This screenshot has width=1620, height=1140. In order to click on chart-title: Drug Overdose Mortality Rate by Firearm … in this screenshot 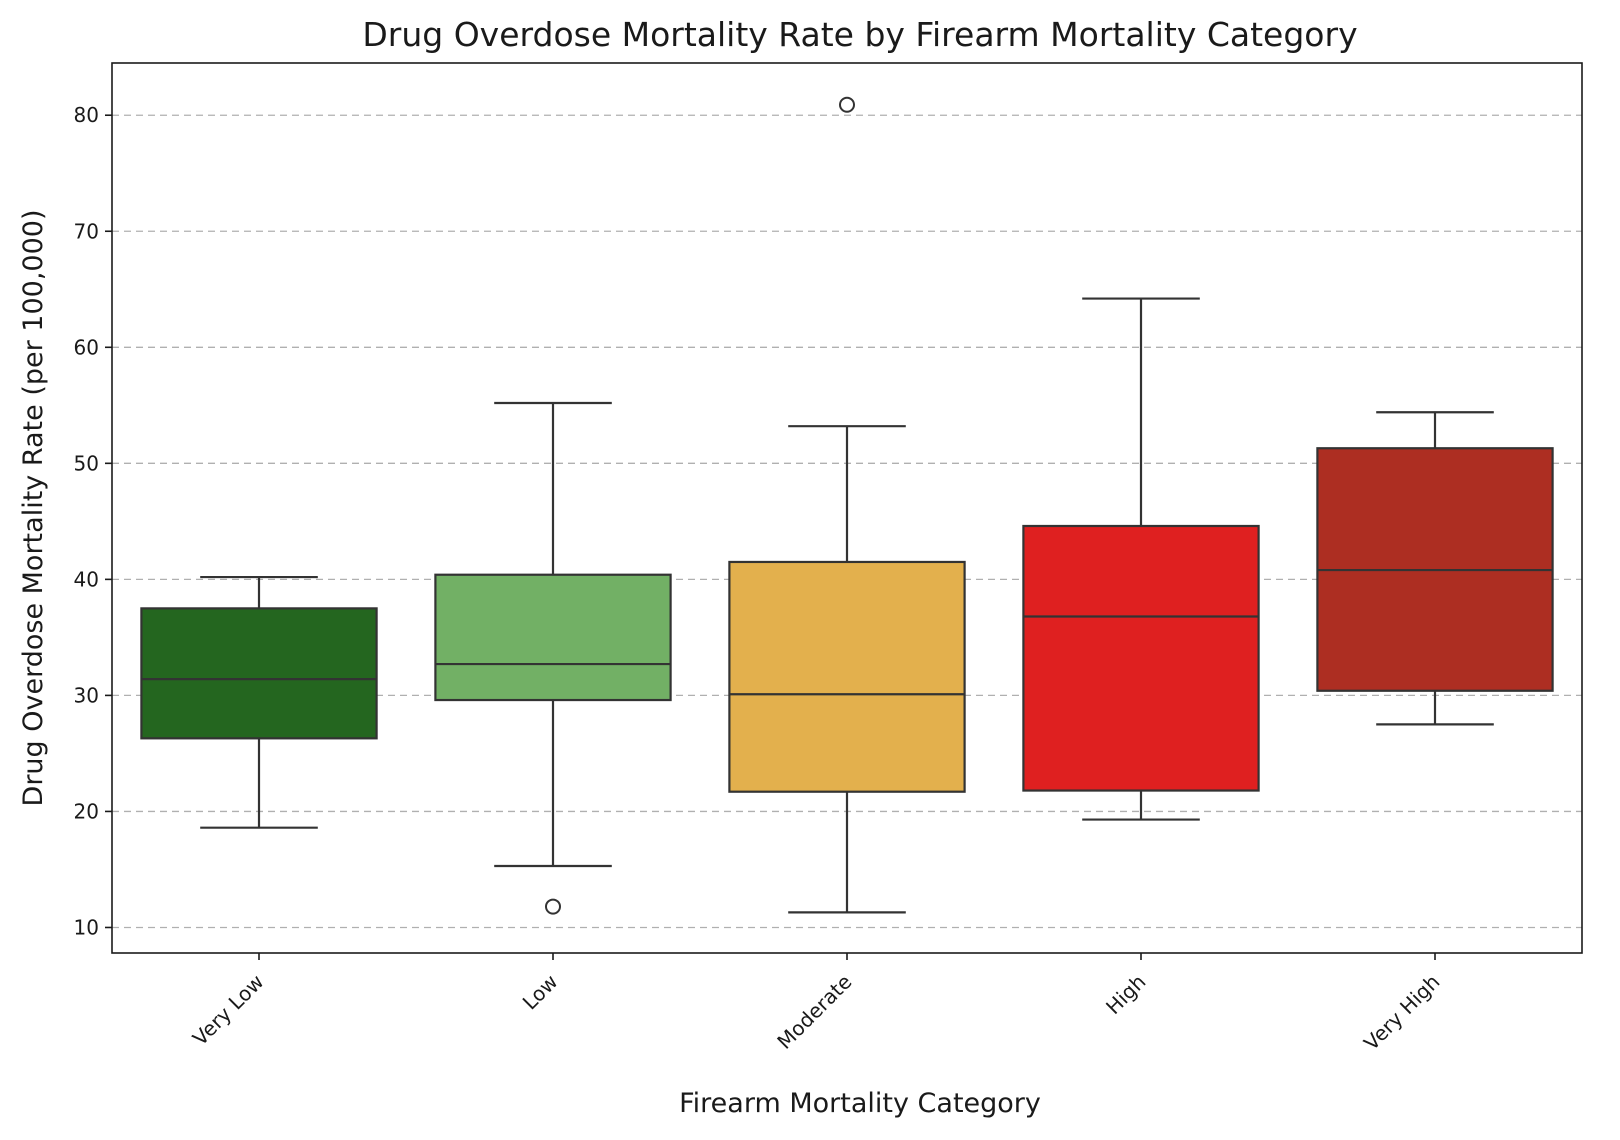, I will do `click(859, 34)`.